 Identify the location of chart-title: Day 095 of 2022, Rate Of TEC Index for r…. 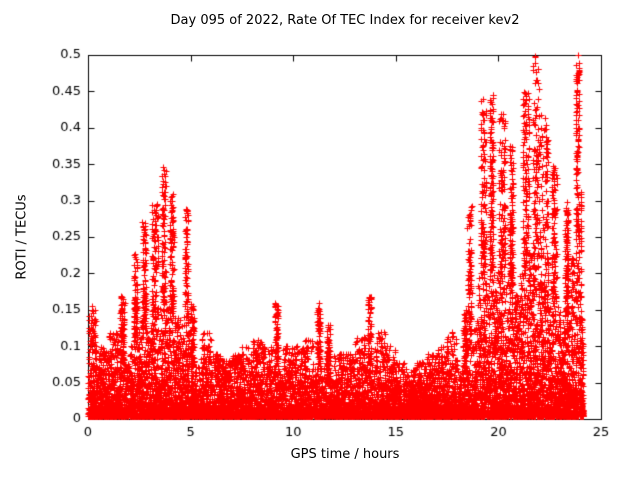
(345, 20).